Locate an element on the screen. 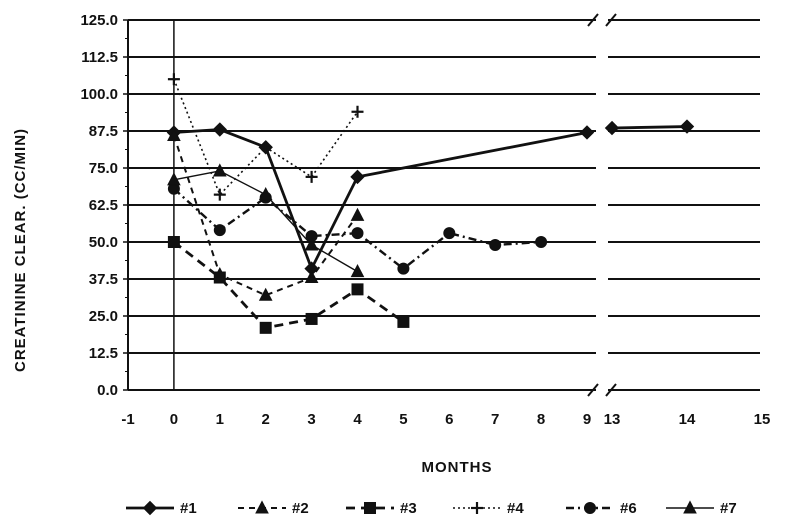  x-tick-label: 14 is located at coordinates (687, 419).